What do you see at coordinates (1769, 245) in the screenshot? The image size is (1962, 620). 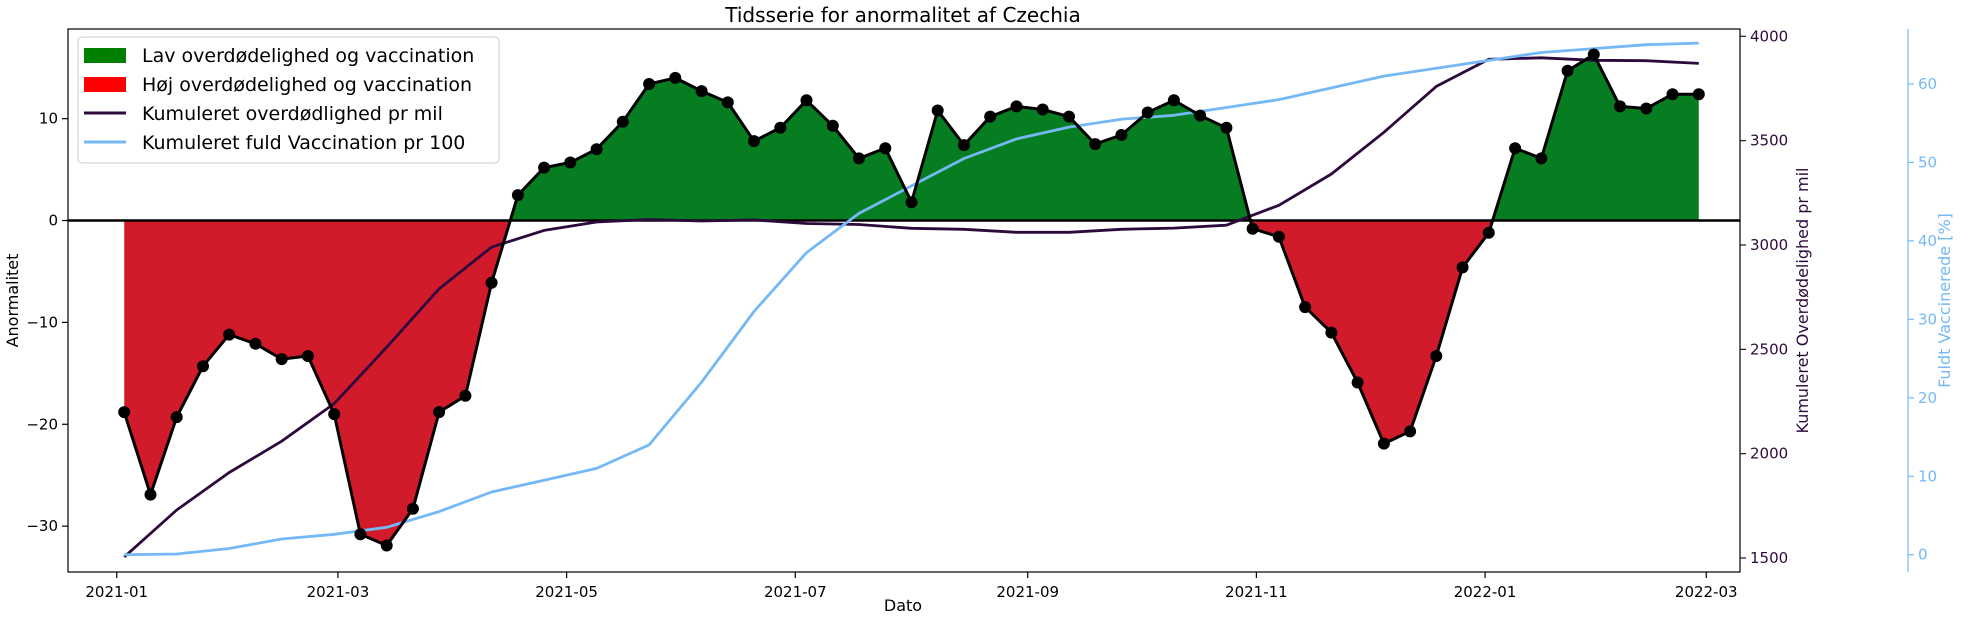 I see `y-right-excess-tick-label: 3000` at bounding box center [1769, 245].